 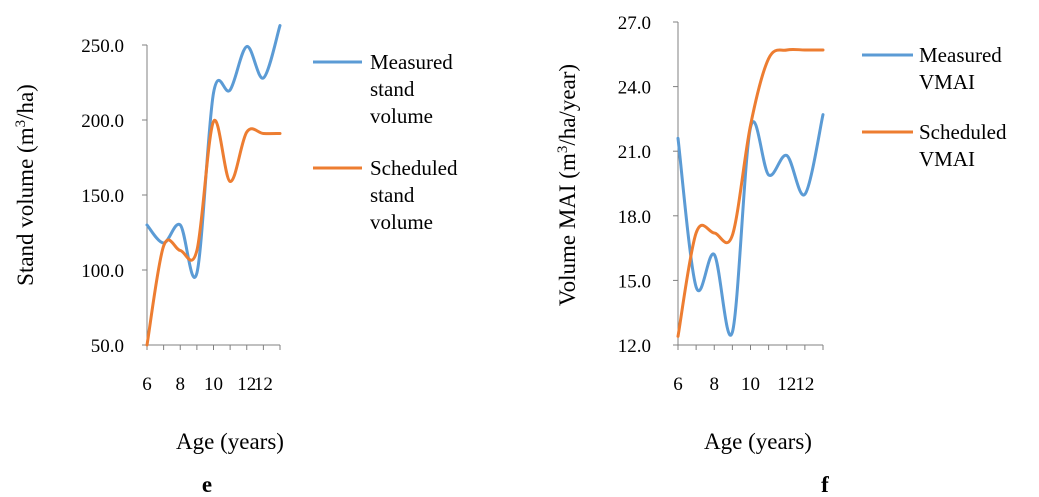 I want to click on y-tick-label: 250.0, so click(x=102, y=46).